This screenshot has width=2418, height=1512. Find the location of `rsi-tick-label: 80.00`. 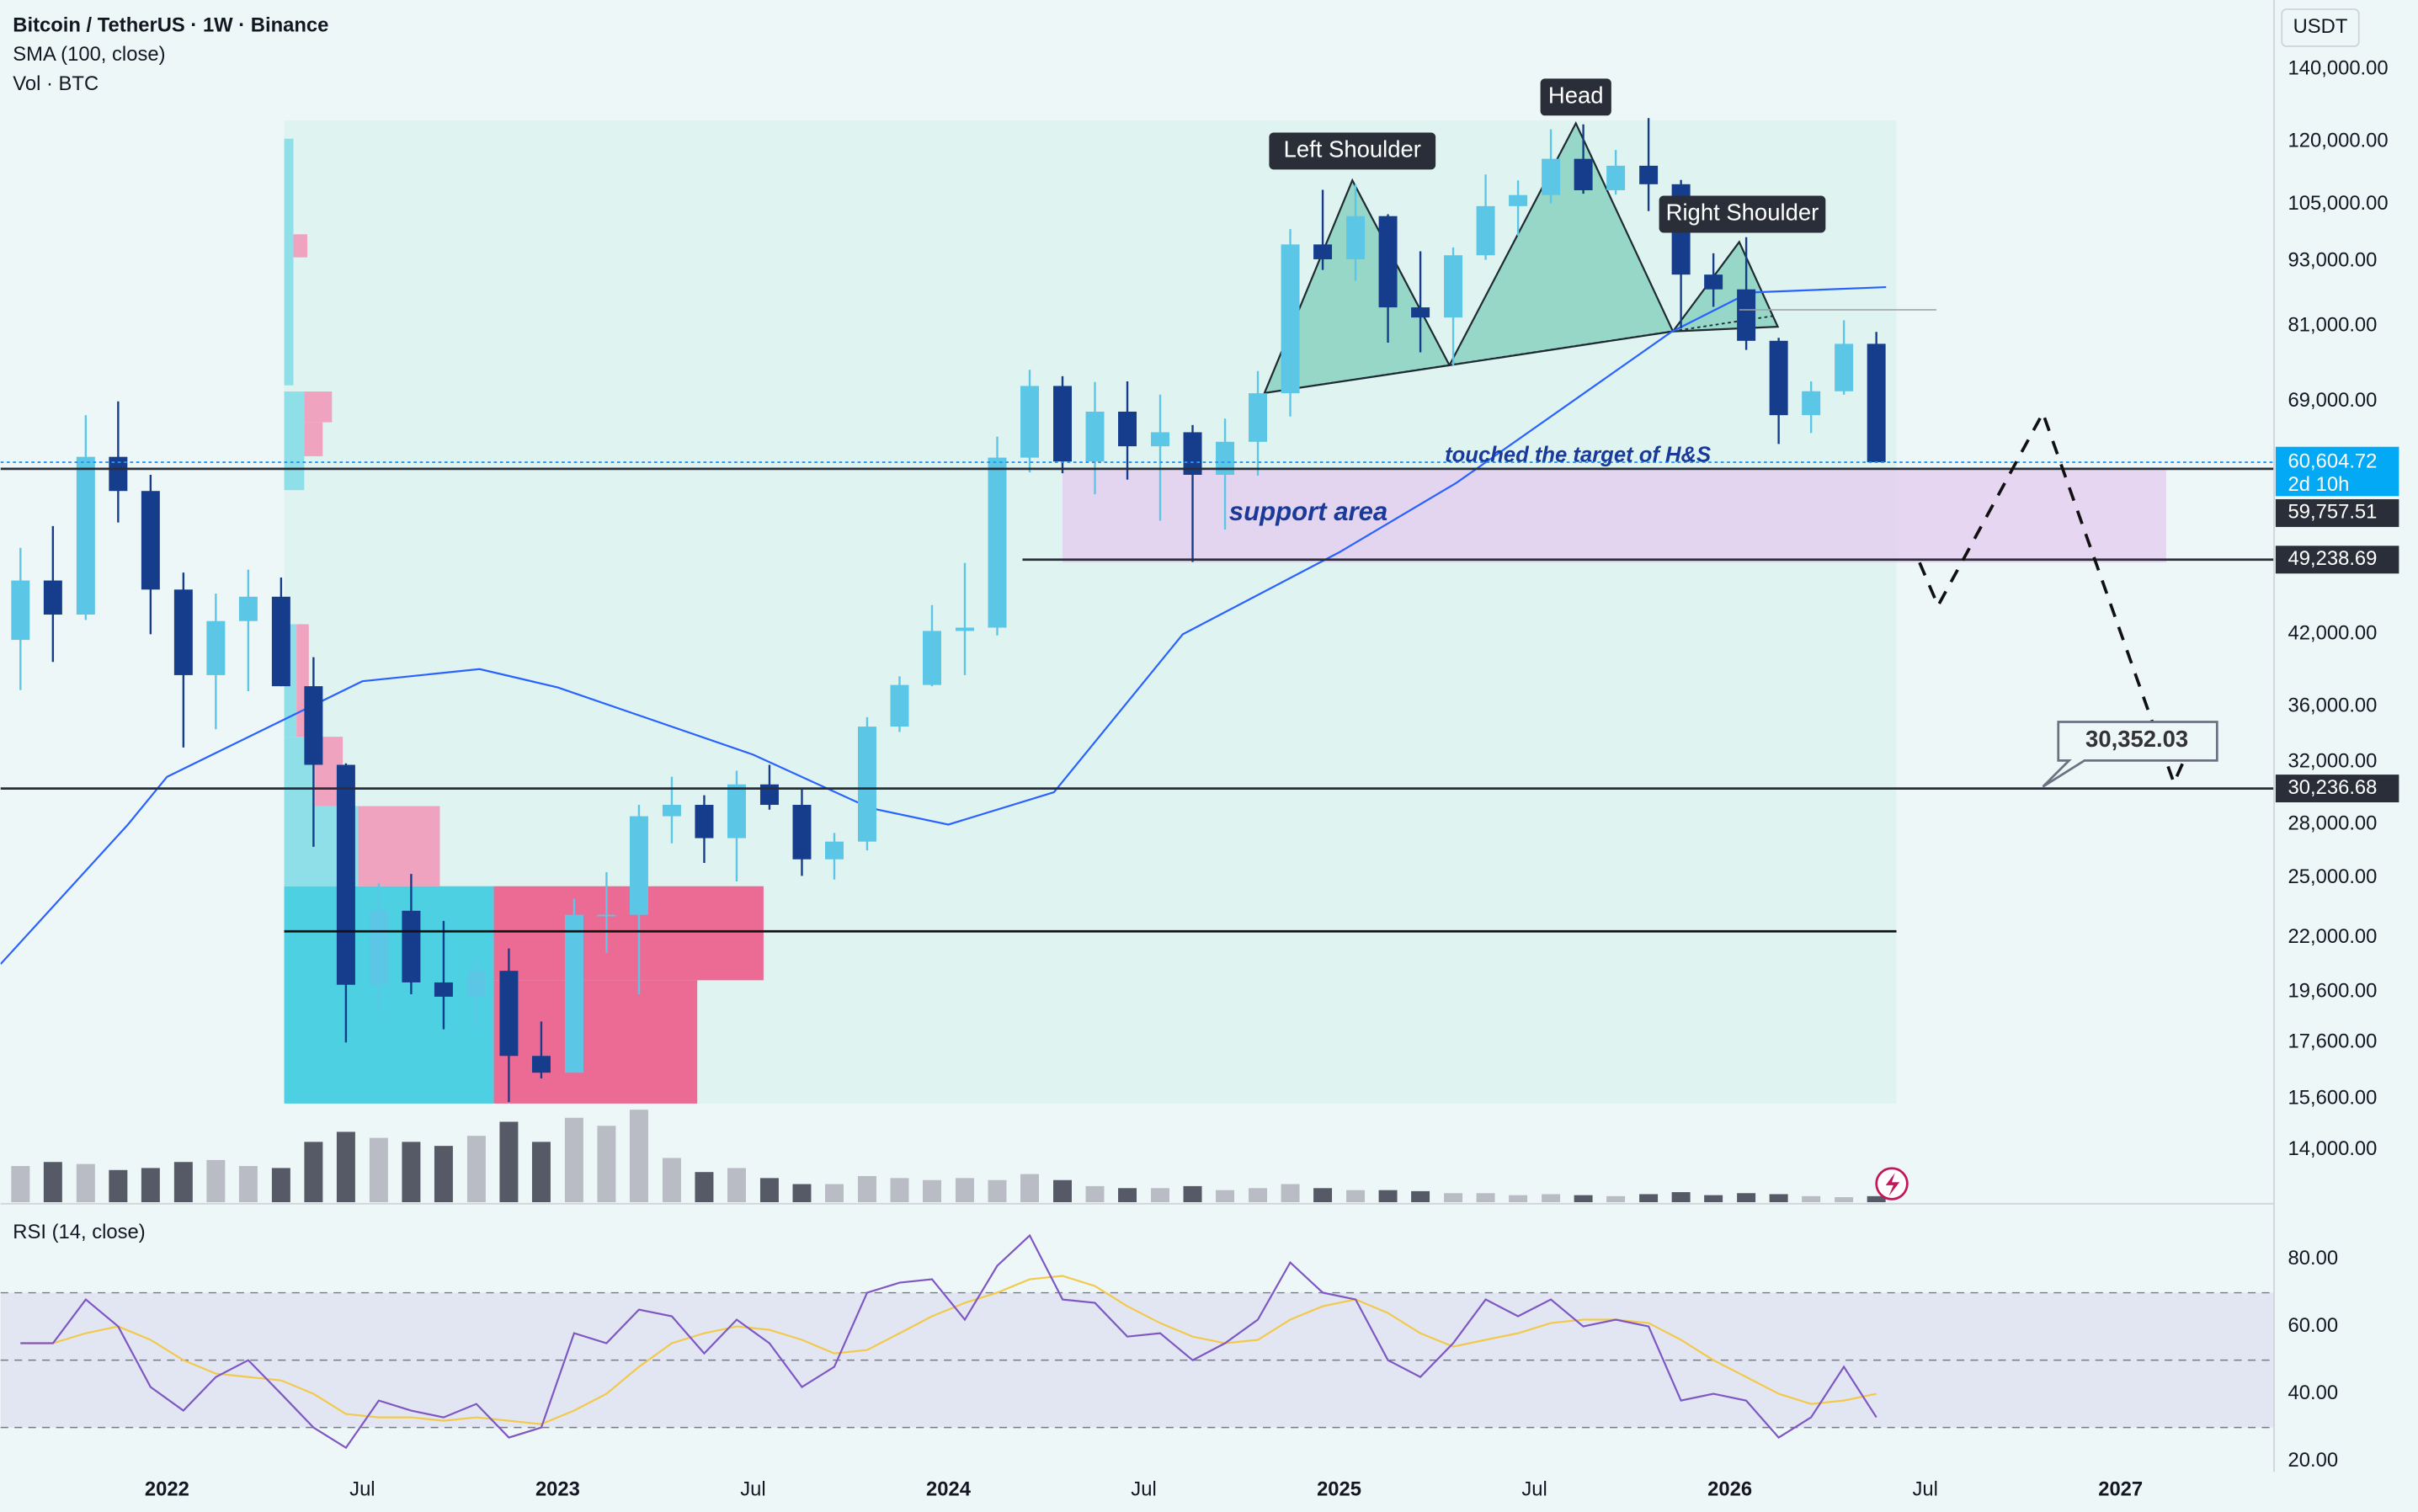

rsi-tick-label: 80.00 is located at coordinates (2314, 1259).